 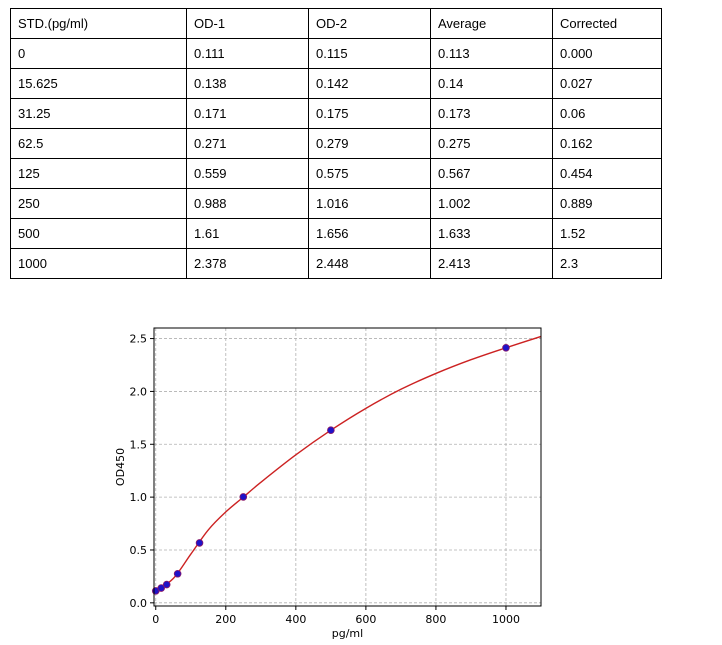 What do you see at coordinates (98, 233) in the screenshot?
I see `table-cell: 500` at bounding box center [98, 233].